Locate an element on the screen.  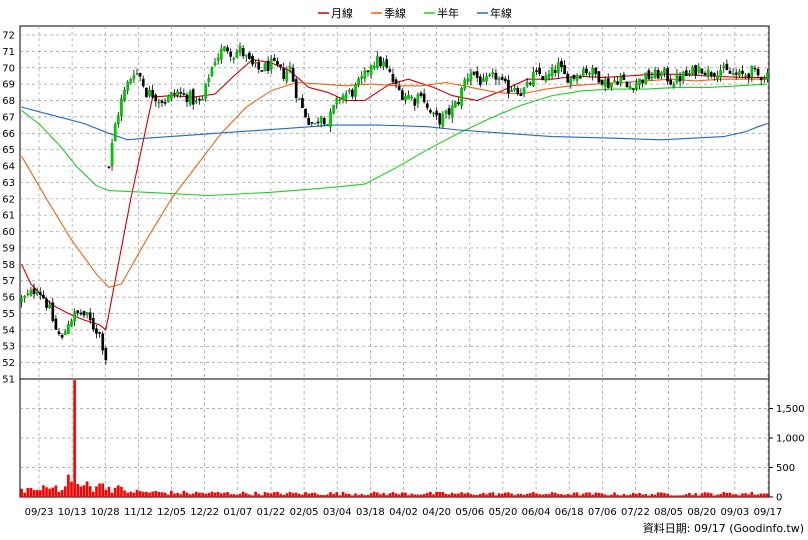
data-date-source: 資料日期: 09/17 (Goodinfo.tw) is located at coordinates (723, 528).